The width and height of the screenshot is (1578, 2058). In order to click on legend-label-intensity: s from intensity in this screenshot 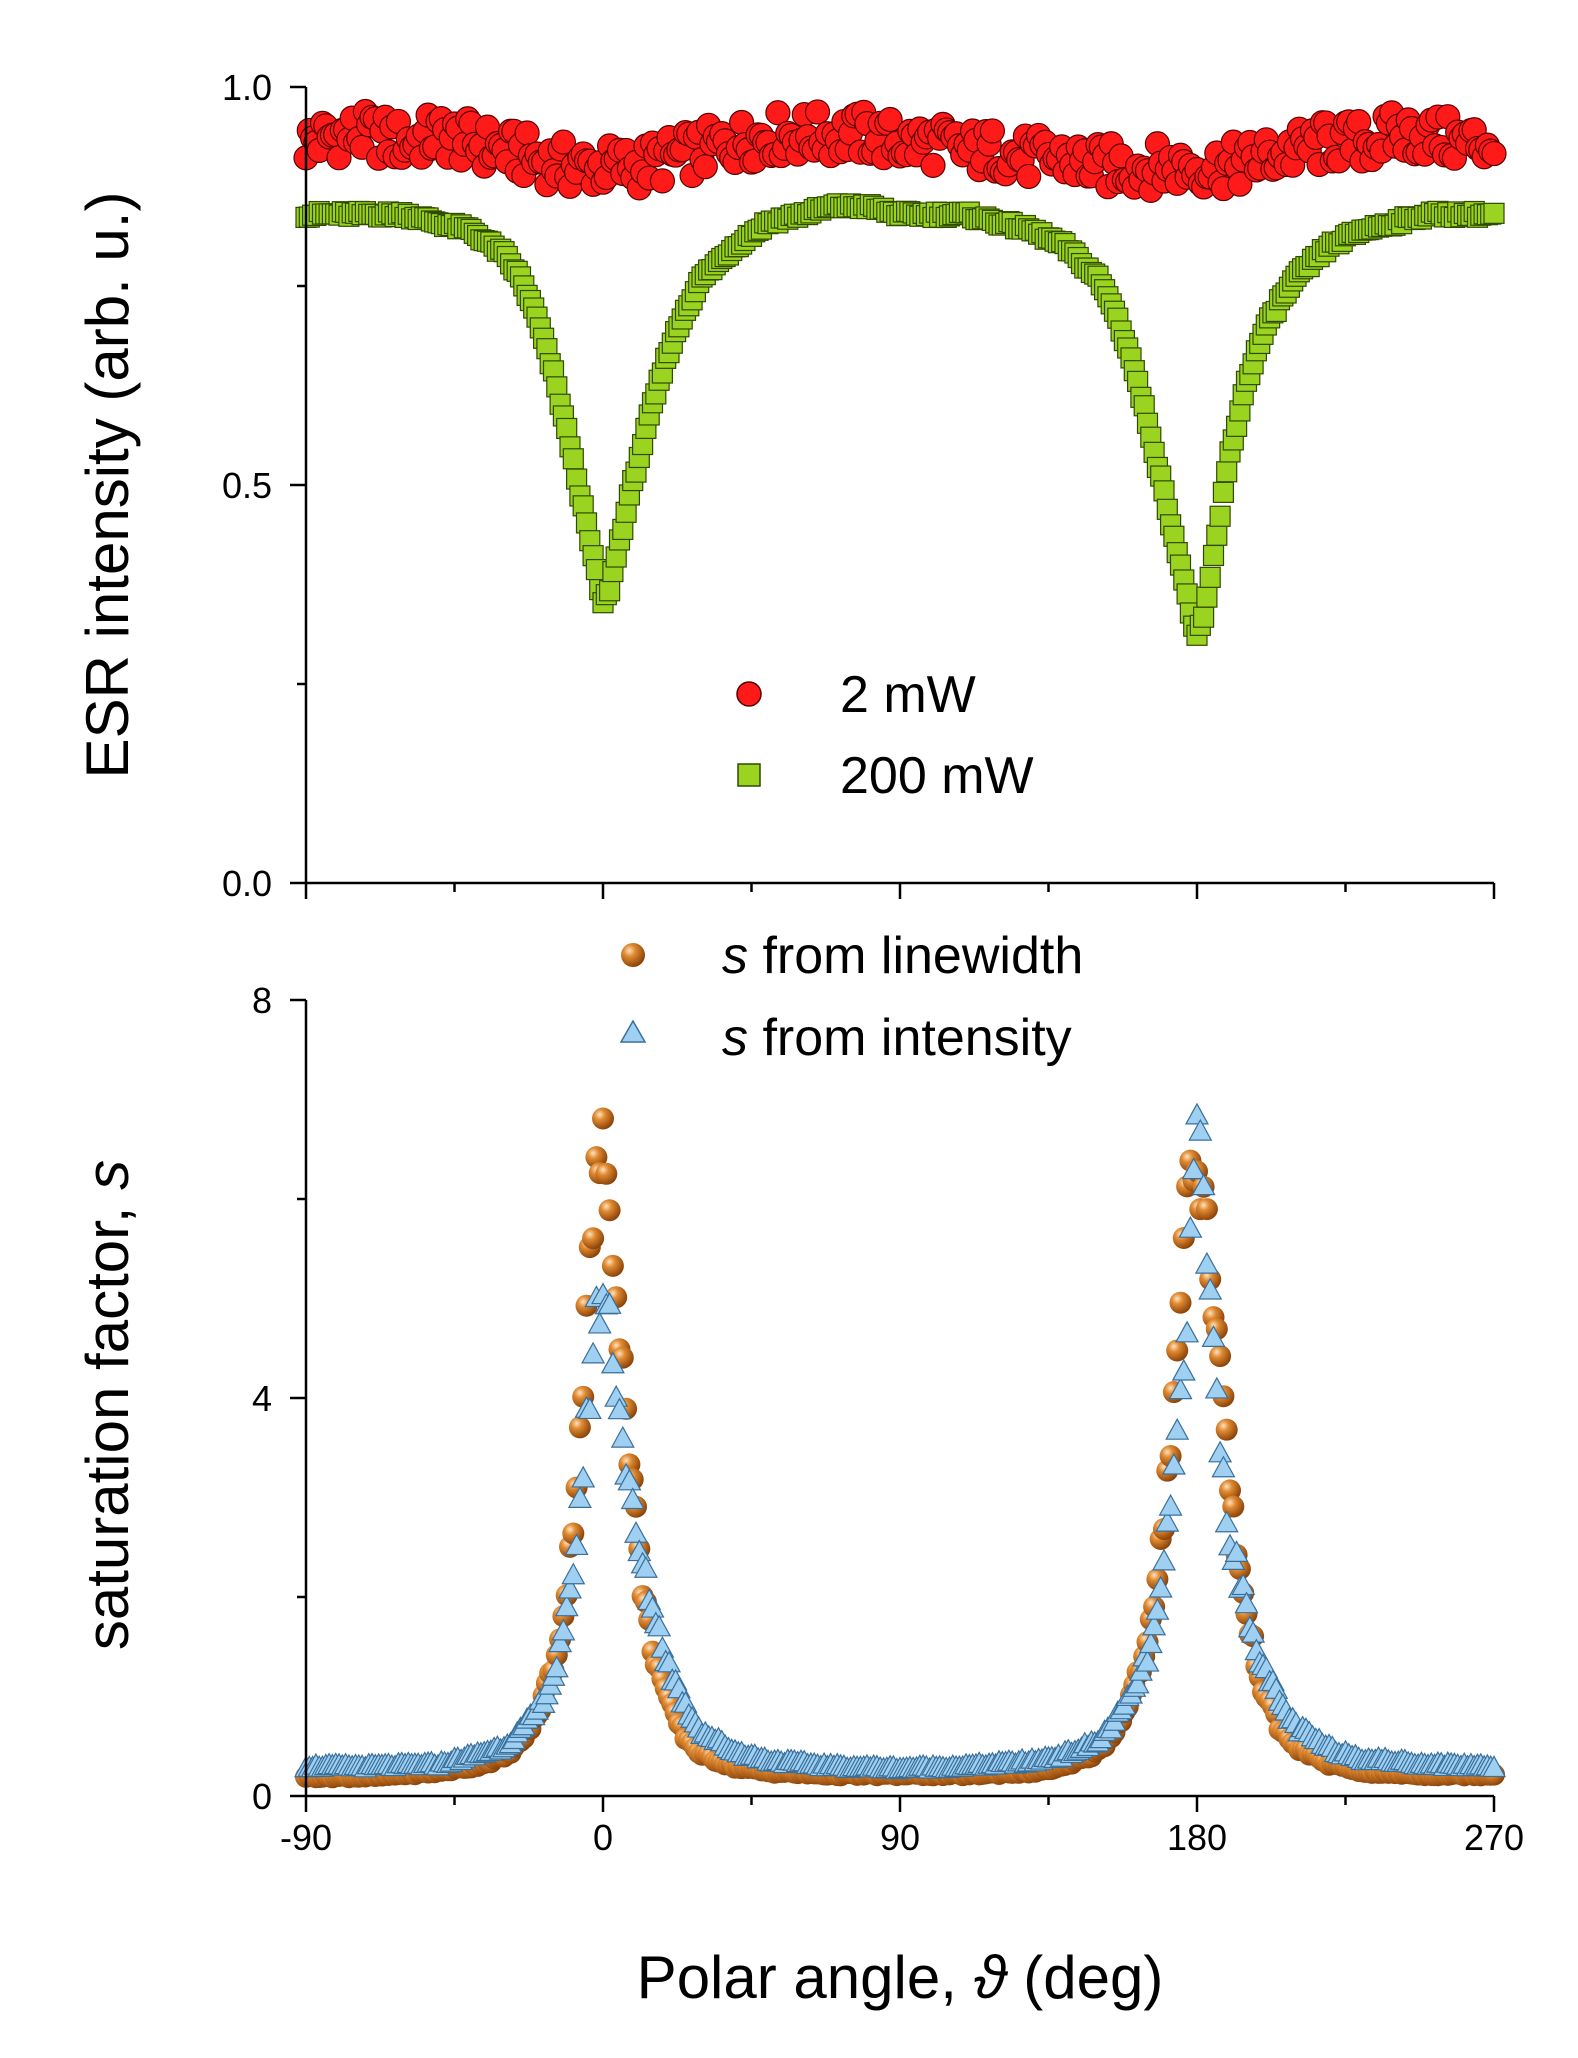, I will do `click(897, 1038)`.